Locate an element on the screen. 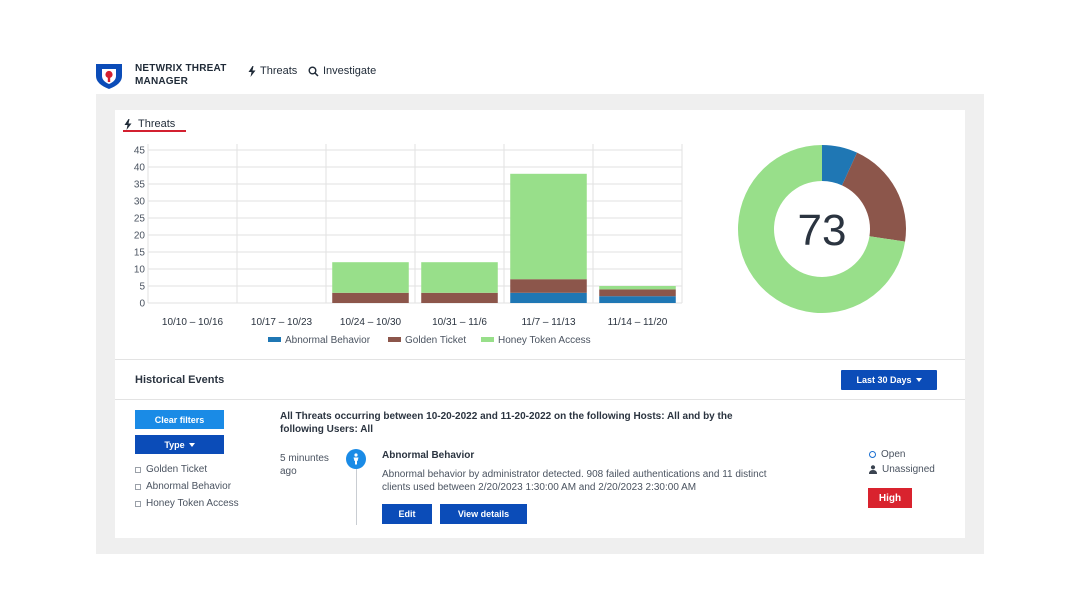 The image size is (1080, 608). x-tick-label: 10/31 – 11/6 is located at coordinates (459, 322).